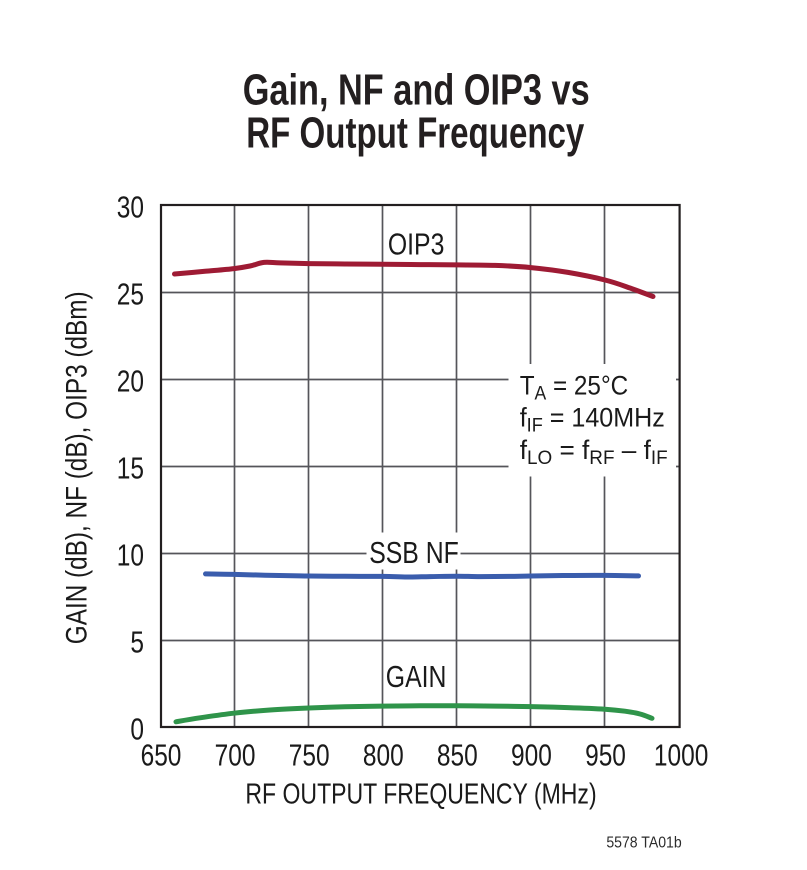 The image size is (807, 870). I want to click on svg-text: RF OUTPUT FREQUENCY (MHz), so click(420, 793).